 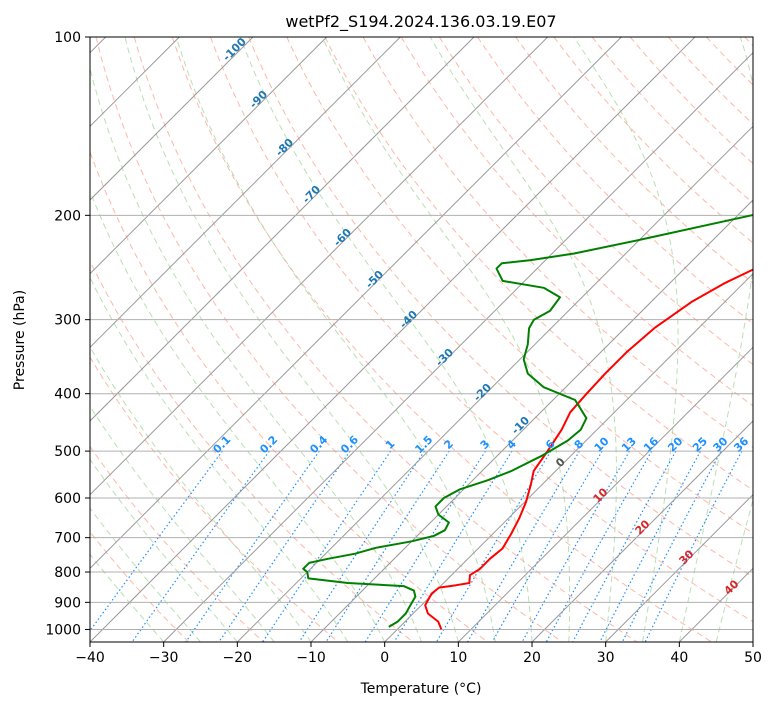 What do you see at coordinates (458, 658) in the screenshot?
I see `x-tick-label: 10` at bounding box center [458, 658].